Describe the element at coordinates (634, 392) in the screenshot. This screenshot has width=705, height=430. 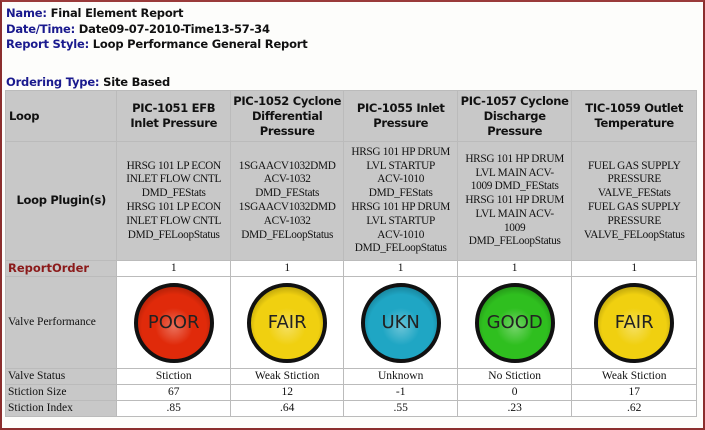
I see `stiction-size: 17` at that location.